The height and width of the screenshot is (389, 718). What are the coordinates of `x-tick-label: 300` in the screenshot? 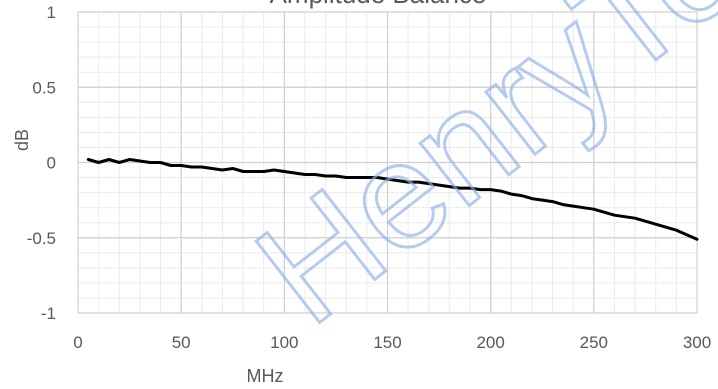 It's located at (697, 342).